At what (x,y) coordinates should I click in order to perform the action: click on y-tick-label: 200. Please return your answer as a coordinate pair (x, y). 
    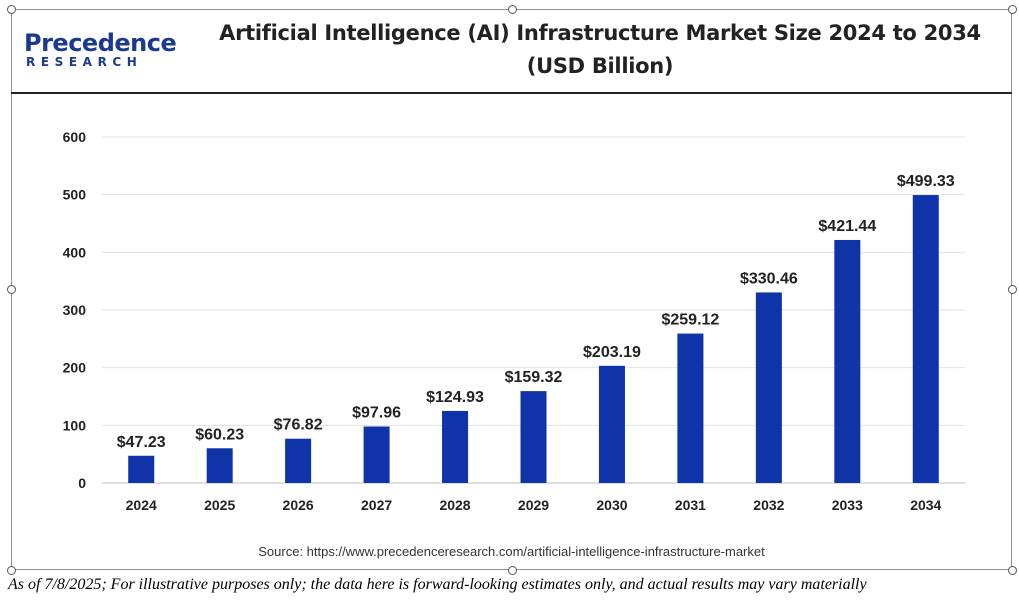
    Looking at the image, I should click on (75, 368).